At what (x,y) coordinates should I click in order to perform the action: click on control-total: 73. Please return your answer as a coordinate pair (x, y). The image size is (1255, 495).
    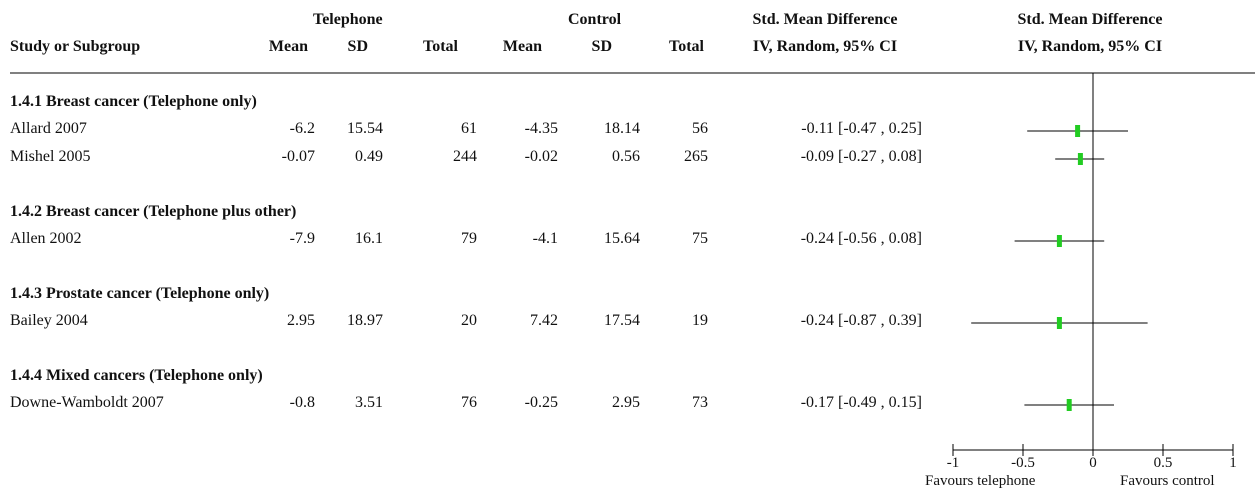
    Looking at the image, I should click on (700, 402).